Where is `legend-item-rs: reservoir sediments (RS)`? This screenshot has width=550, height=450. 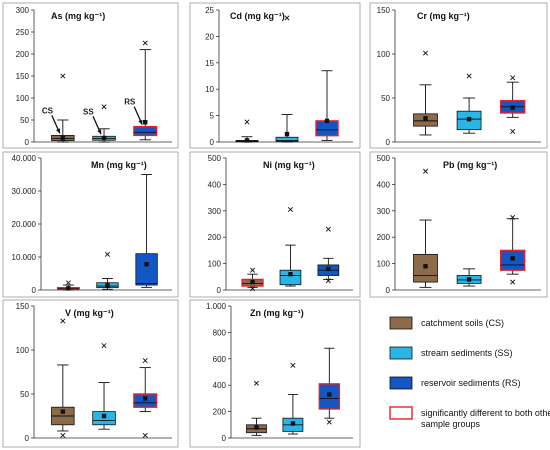 legend-item-rs: reservoir sediments (RS) is located at coordinates (455, 383).